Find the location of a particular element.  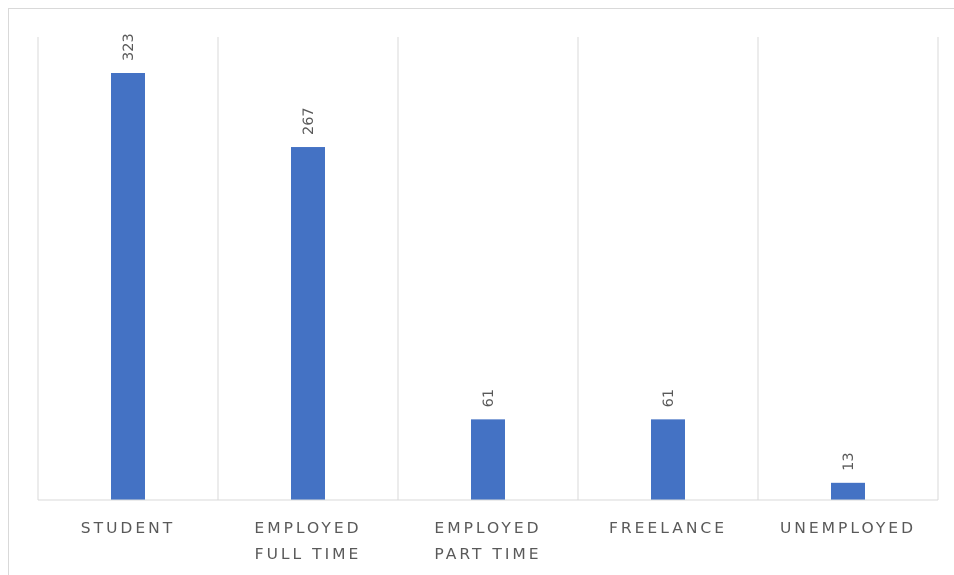

data-label: 267 is located at coordinates (309, 121).